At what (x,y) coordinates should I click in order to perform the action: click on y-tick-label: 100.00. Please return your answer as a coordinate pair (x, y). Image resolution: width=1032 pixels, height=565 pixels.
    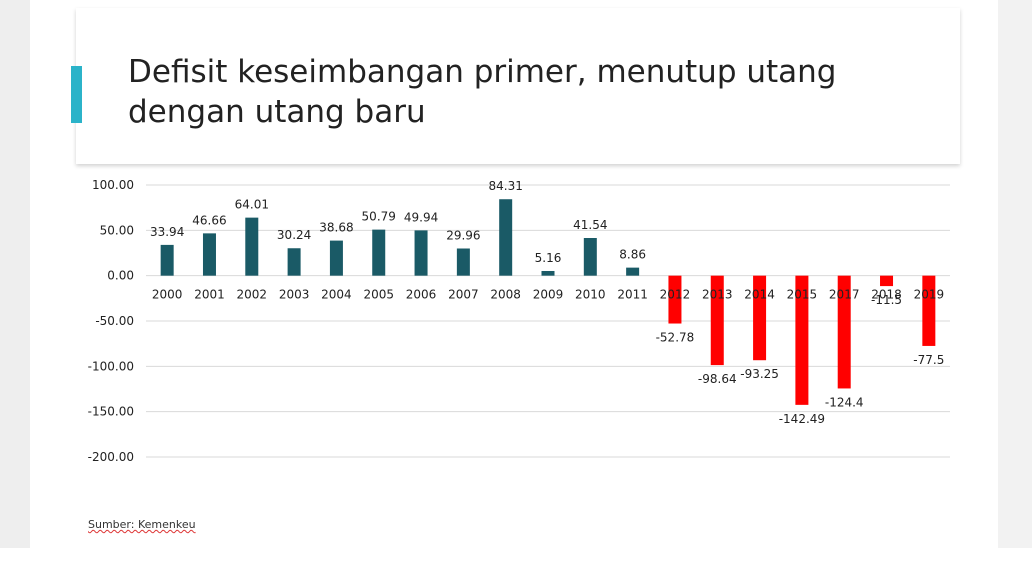
    Looking at the image, I should click on (113, 185).